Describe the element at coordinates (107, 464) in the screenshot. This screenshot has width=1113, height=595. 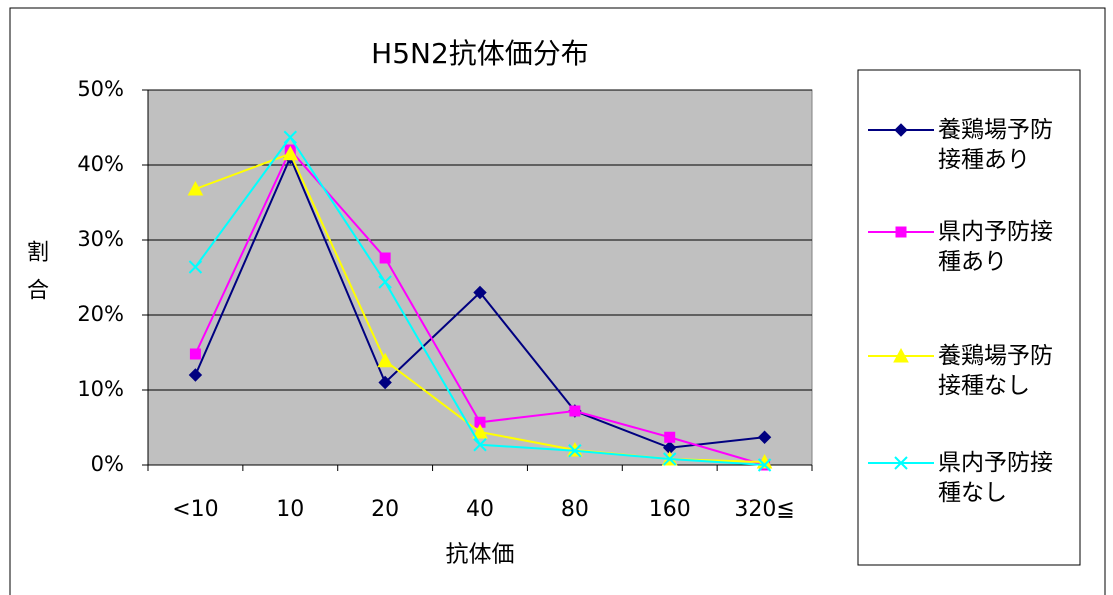
I see `y-tick-label: 0%` at that location.